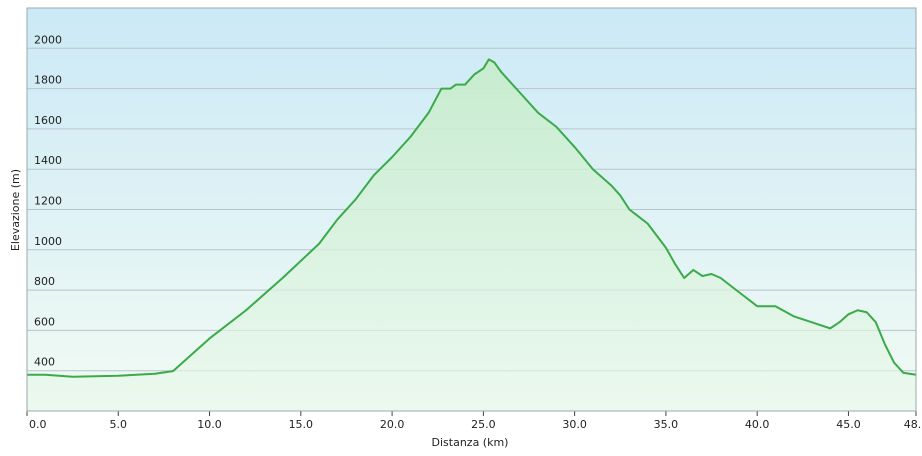 The height and width of the screenshot is (456, 922). What do you see at coordinates (48, 39) in the screenshot?
I see `y-tick-label: 2000` at bounding box center [48, 39].